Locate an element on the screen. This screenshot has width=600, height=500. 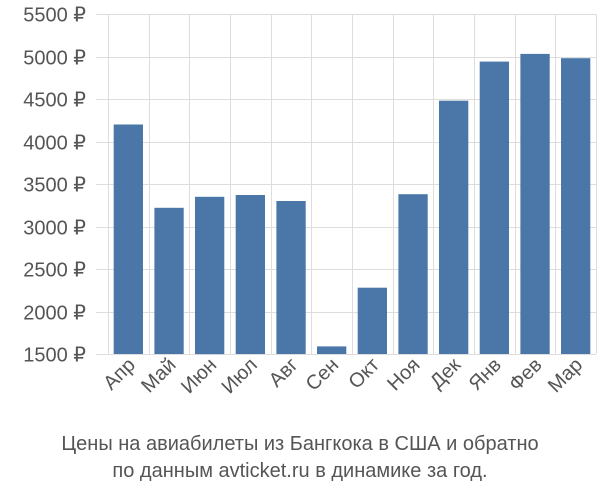
chart-caption-line-2: по данным avticket.ru в динамике за год. is located at coordinates (300, 471).